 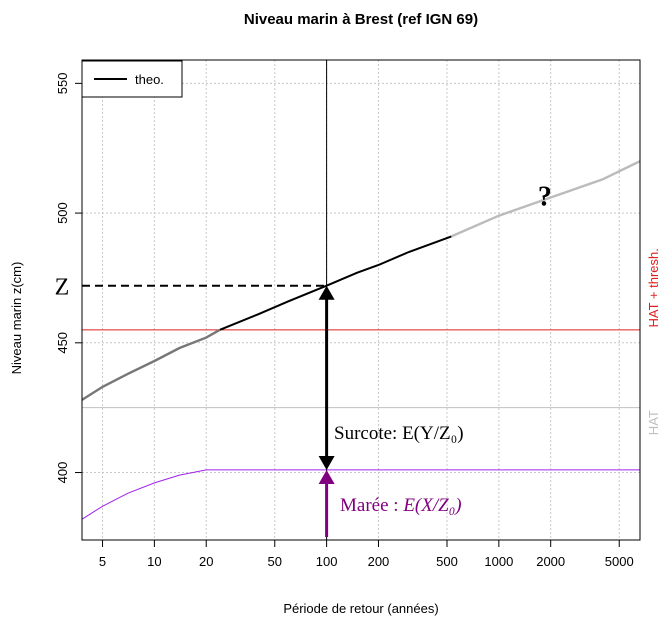 What do you see at coordinates (545, 196) in the screenshot?
I see `question-mark: ?` at bounding box center [545, 196].